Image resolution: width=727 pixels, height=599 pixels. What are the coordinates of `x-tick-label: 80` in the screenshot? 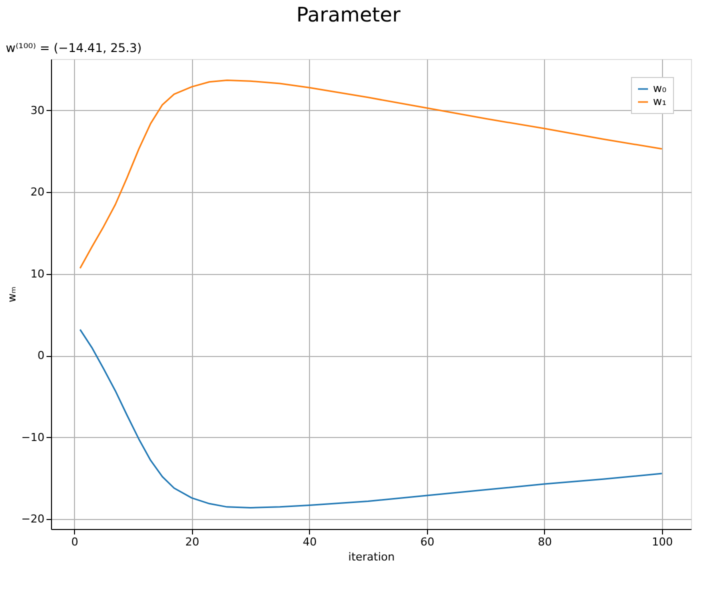 It's located at (545, 542).